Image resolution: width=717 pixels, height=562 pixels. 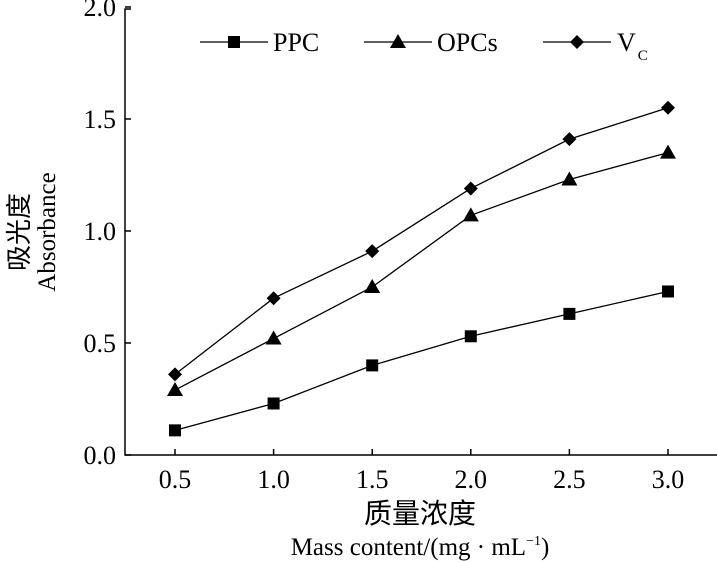 I want to click on legend-marker-diamond, so click(x=577, y=42).